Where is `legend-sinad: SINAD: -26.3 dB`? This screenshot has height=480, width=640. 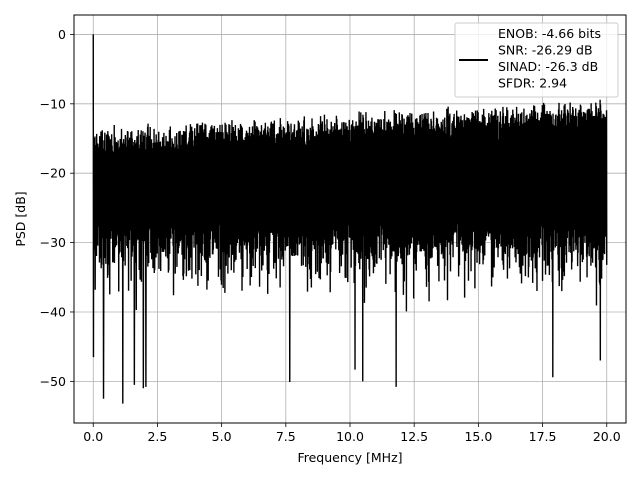 legend-sinad: SINAD: -26.3 dB is located at coordinates (548, 66).